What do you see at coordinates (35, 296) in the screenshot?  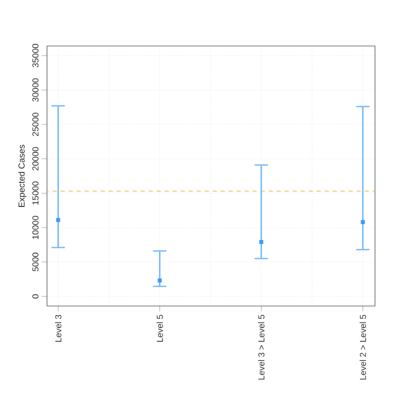 I see `y-tick-label: 0` at bounding box center [35, 296].